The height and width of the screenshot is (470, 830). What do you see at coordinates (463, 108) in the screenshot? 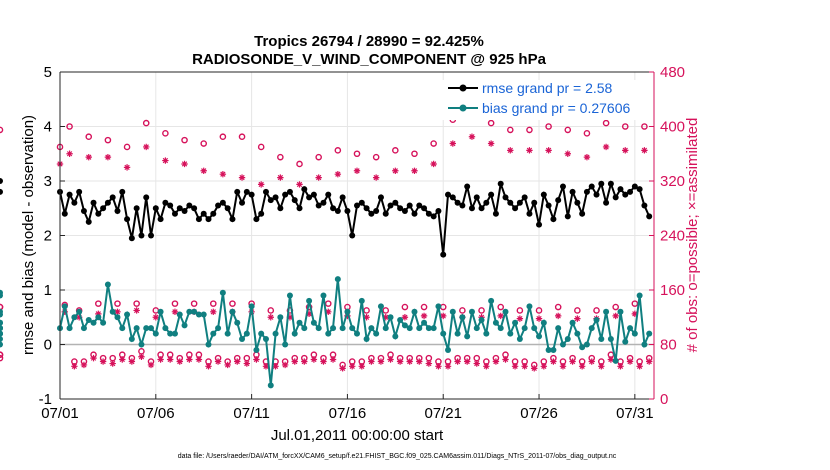
I see `legend-bias-marker` at bounding box center [463, 108].